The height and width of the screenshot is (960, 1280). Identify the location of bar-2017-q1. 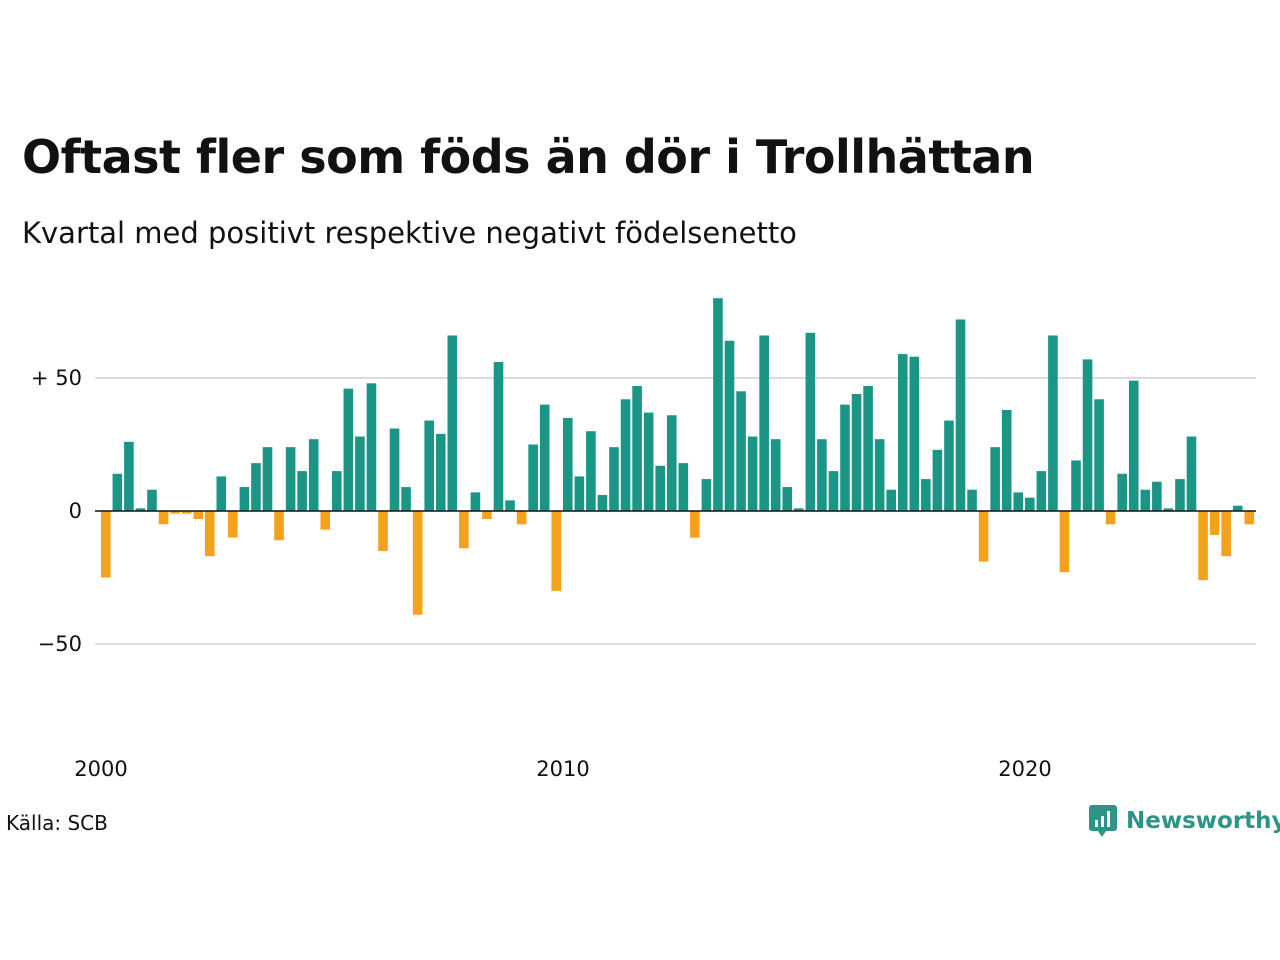
(891, 500).